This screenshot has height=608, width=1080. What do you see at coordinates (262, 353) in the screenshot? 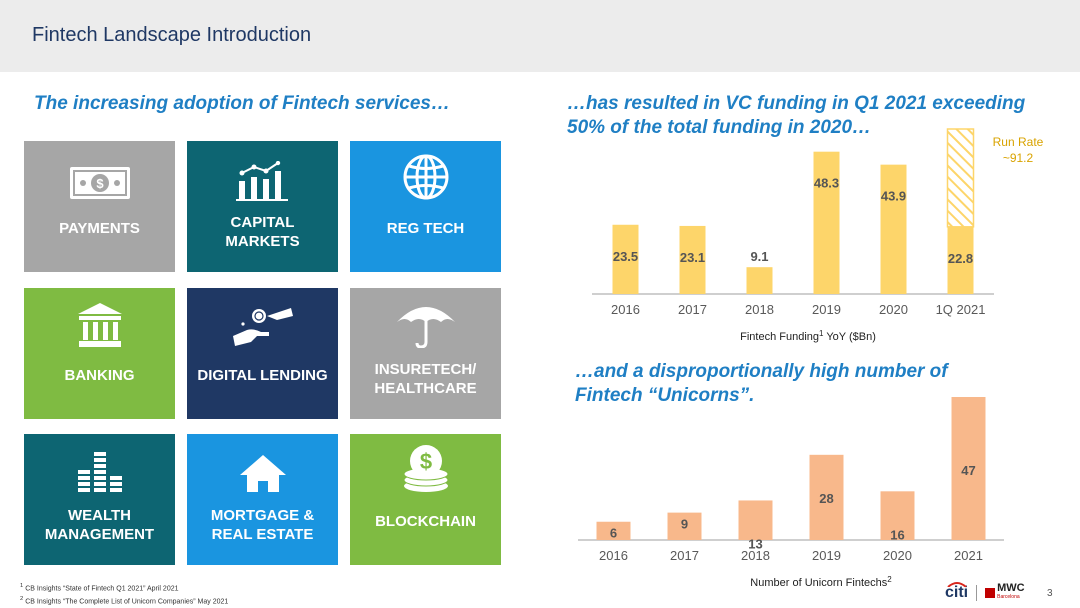
I see `tile-digital-lending: DIGITAL LENDING` at bounding box center [262, 353].